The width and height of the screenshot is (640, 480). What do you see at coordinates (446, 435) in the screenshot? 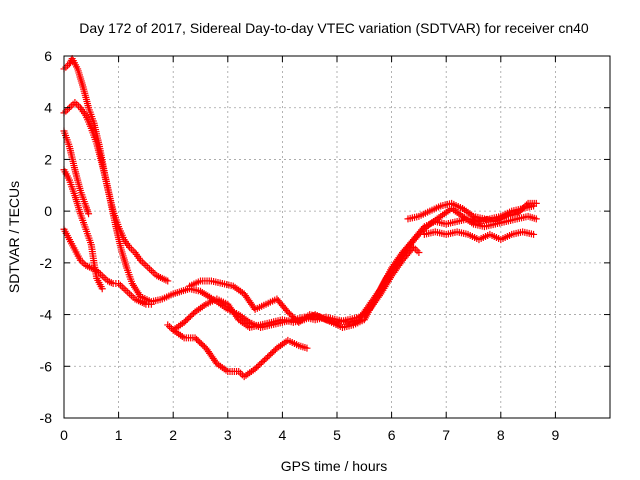
I see `x-tick-label: 7` at bounding box center [446, 435].